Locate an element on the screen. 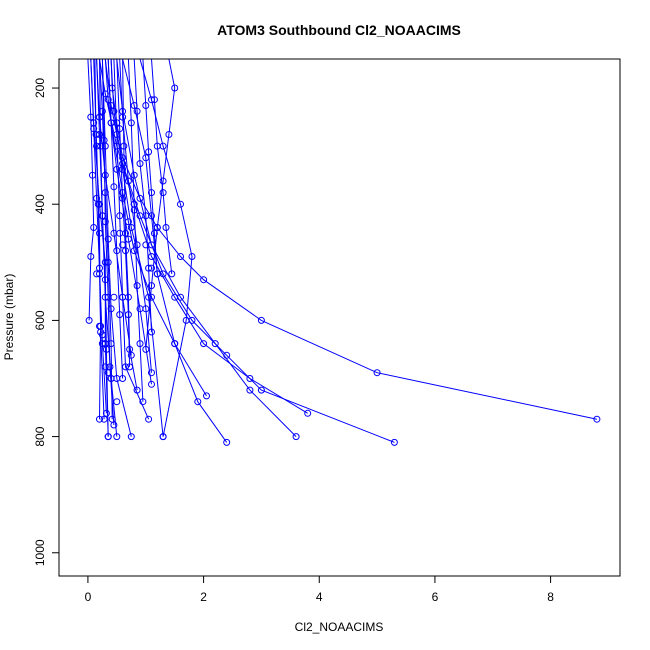  y-tick-label: 200 is located at coordinates (40, 88).